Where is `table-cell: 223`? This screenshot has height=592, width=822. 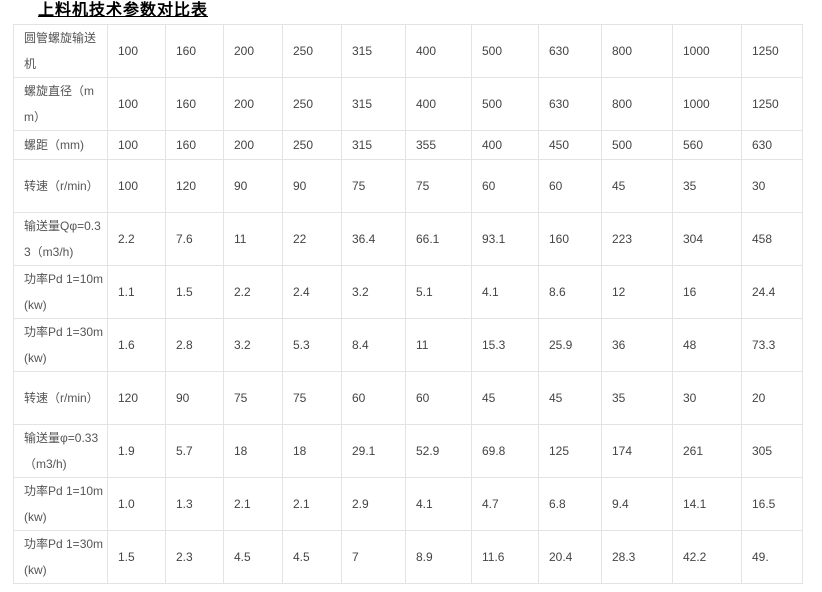 table-cell: 223 is located at coordinates (637, 239).